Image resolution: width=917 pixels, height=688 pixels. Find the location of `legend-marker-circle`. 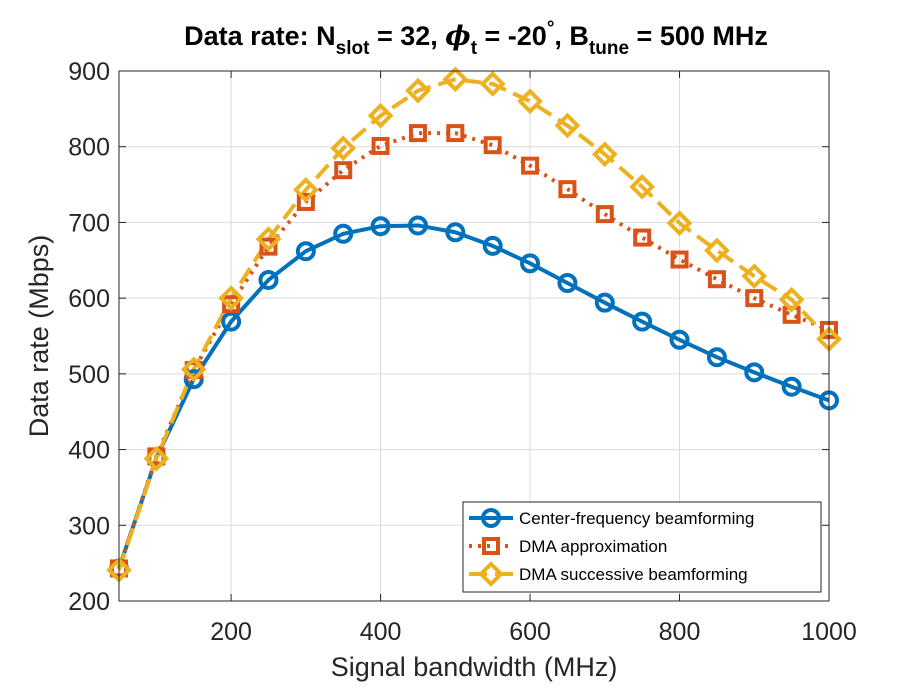

legend-marker-circle is located at coordinates (491, 518).